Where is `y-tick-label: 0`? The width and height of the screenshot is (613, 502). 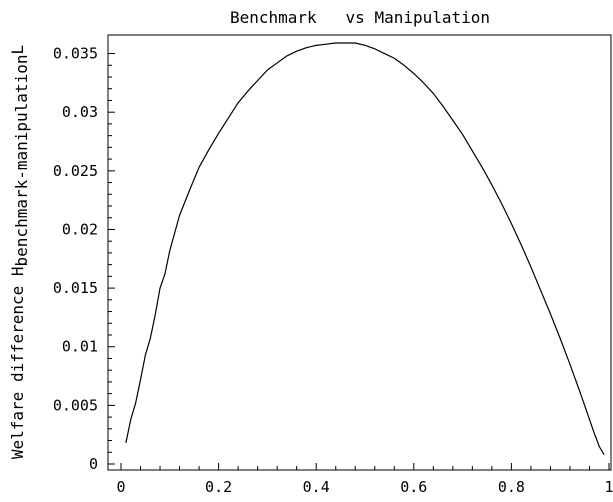
y-tick-label: 0 is located at coordinates (93, 464).